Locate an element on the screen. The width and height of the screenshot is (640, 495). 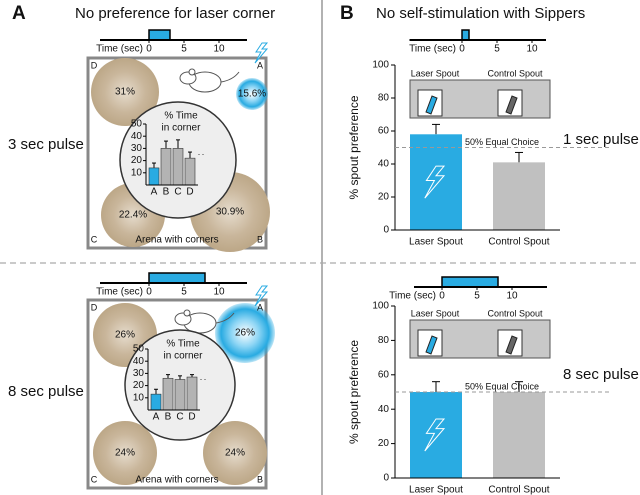
corner-letter: C is located at coordinates (94, 479).